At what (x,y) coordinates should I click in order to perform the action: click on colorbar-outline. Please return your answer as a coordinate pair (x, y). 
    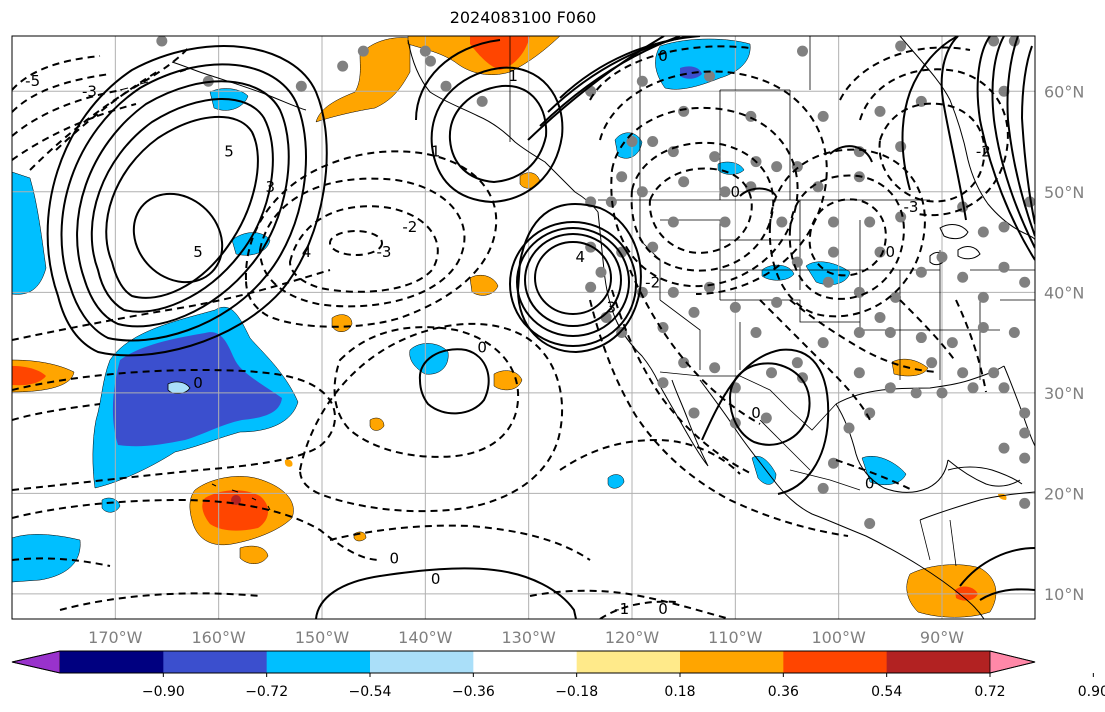
    Looking at the image, I should click on (523, 662).